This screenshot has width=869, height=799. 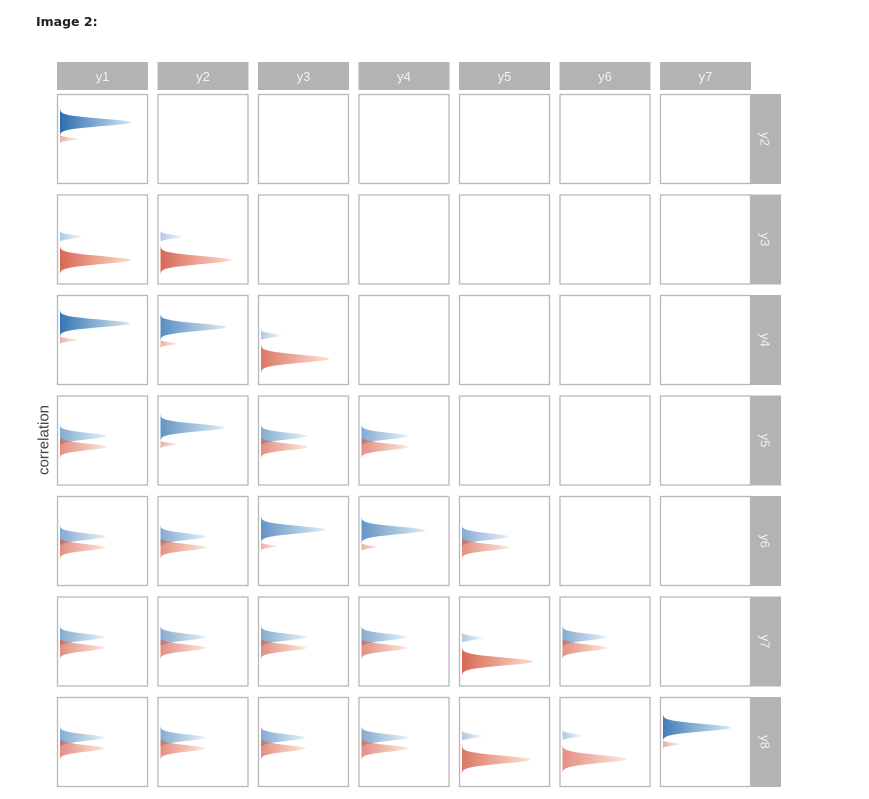 What do you see at coordinates (705, 440) in the screenshot?
I see `panel-y5-y7` at bounding box center [705, 440].